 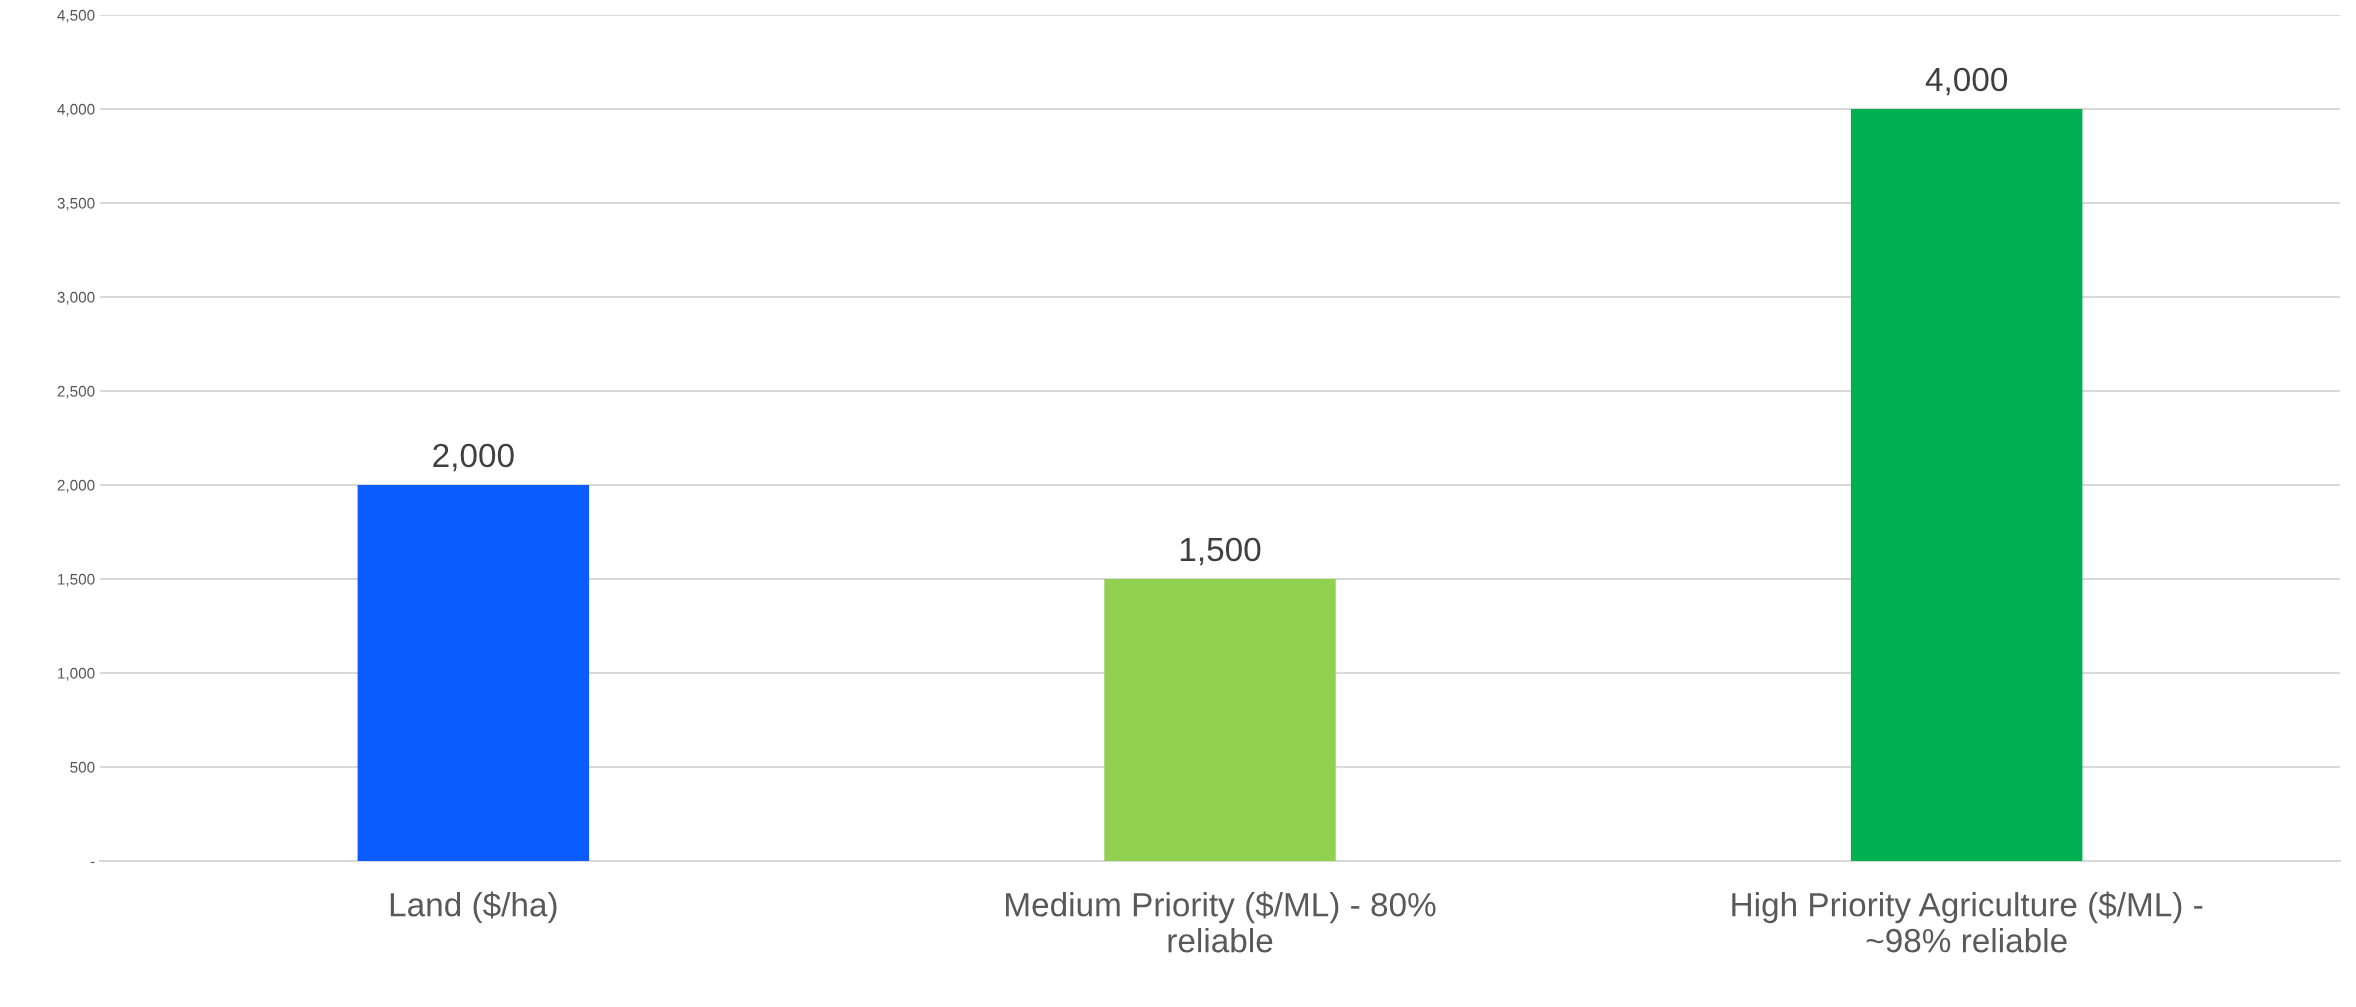 I want to click on data-label: 1,500, so click(x=1220, y=551).